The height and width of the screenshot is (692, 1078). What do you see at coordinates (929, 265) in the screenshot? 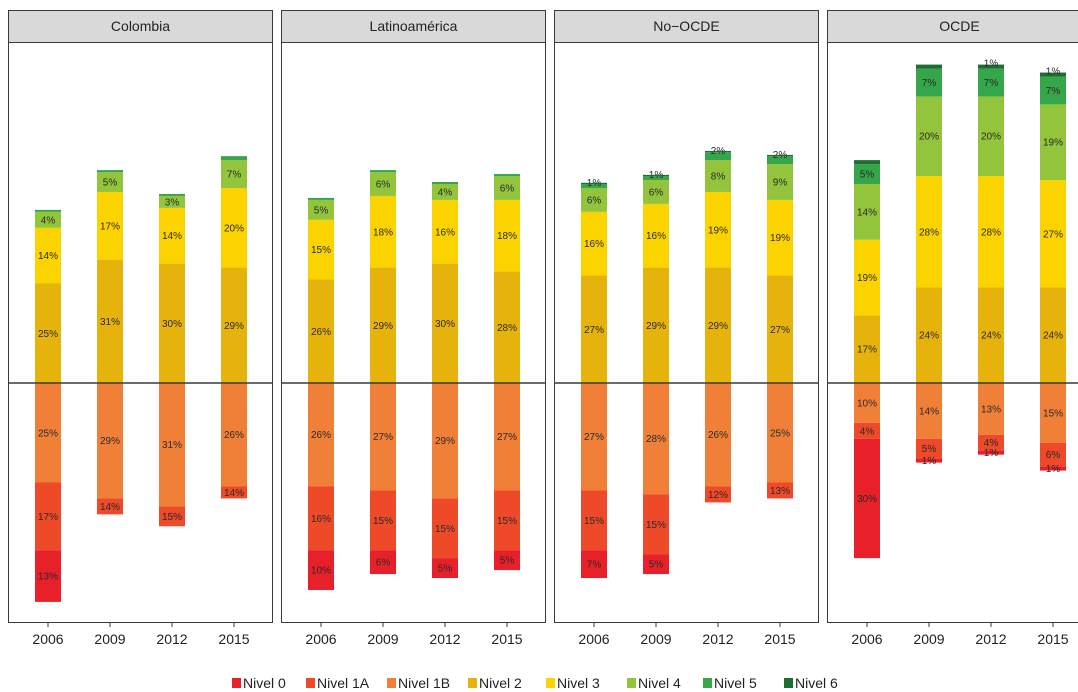
I see `bar-stack: 14% 5%1% 24% 28% 20% 7%` at bounding box center [929, 265].